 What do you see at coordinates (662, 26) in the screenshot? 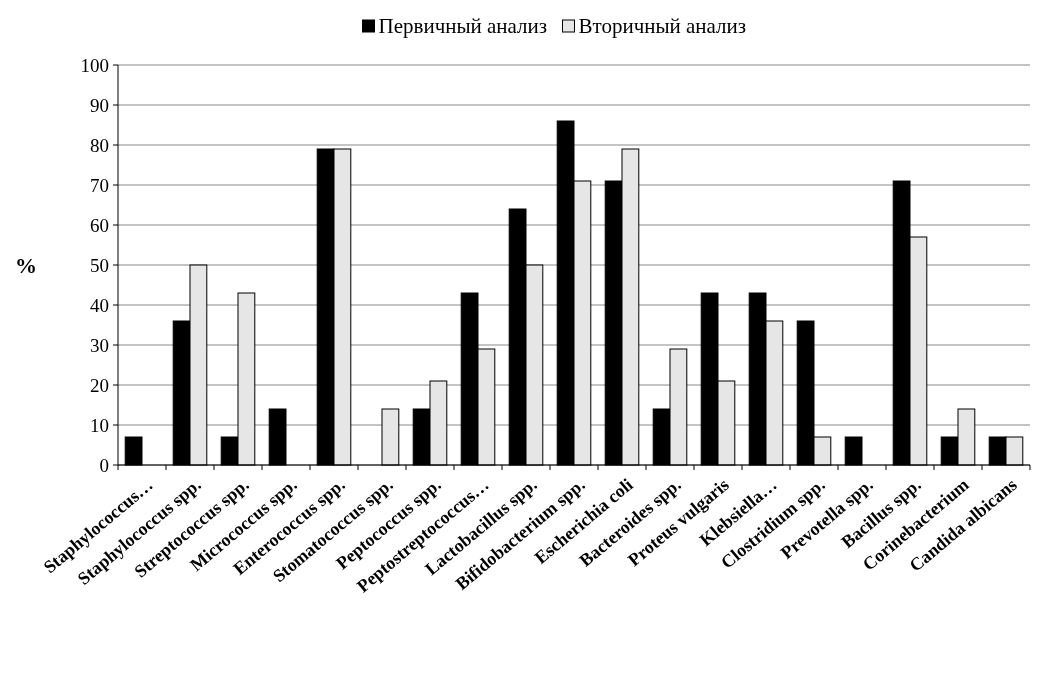
I see `legend-label: Вторичный анализ` at bounding box center [662, 26].